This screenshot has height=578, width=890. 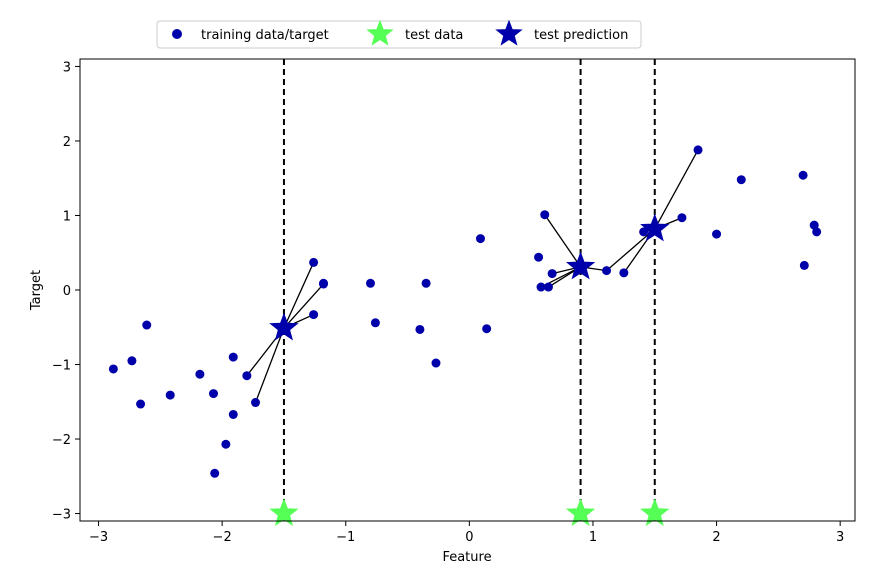 What do you see at coordinates (222, 537) in the screenshot?
I see `x-tick-label-1: −2` at bounding box center [222, 537].